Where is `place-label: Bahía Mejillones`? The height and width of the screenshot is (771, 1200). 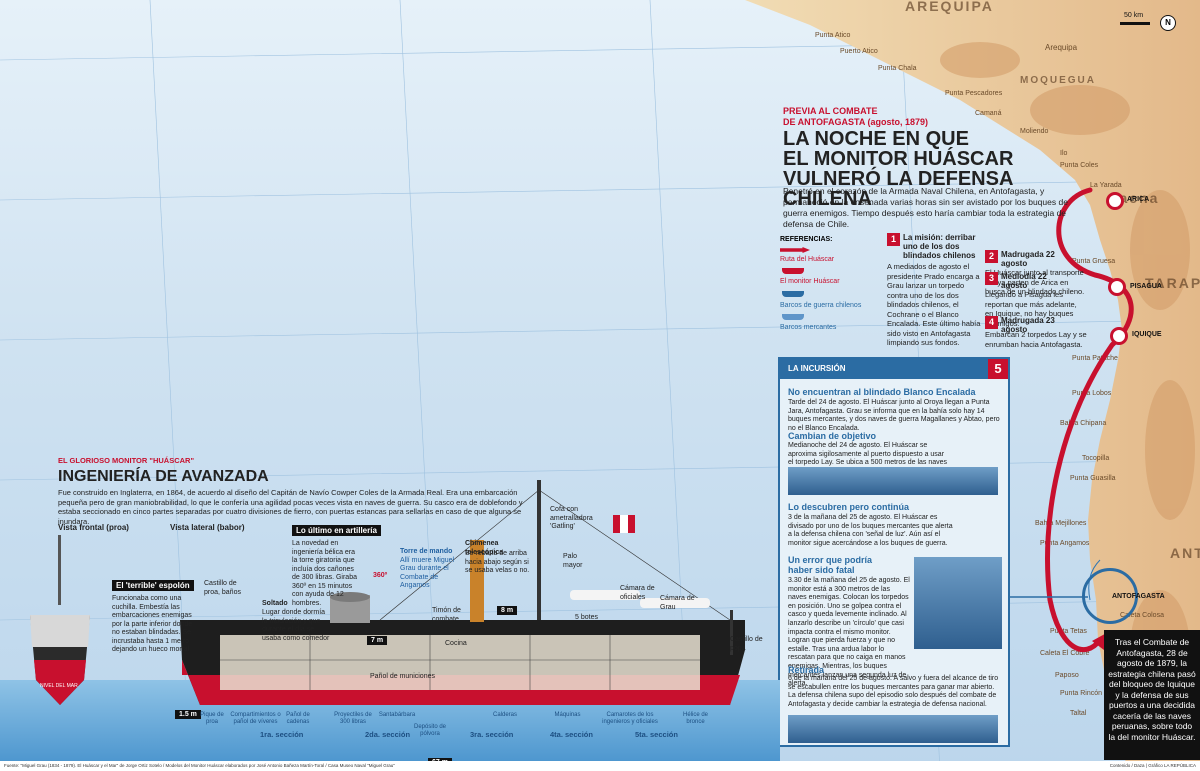 place-label: Bahía Mejillones is located at coordinates (1061, 523).